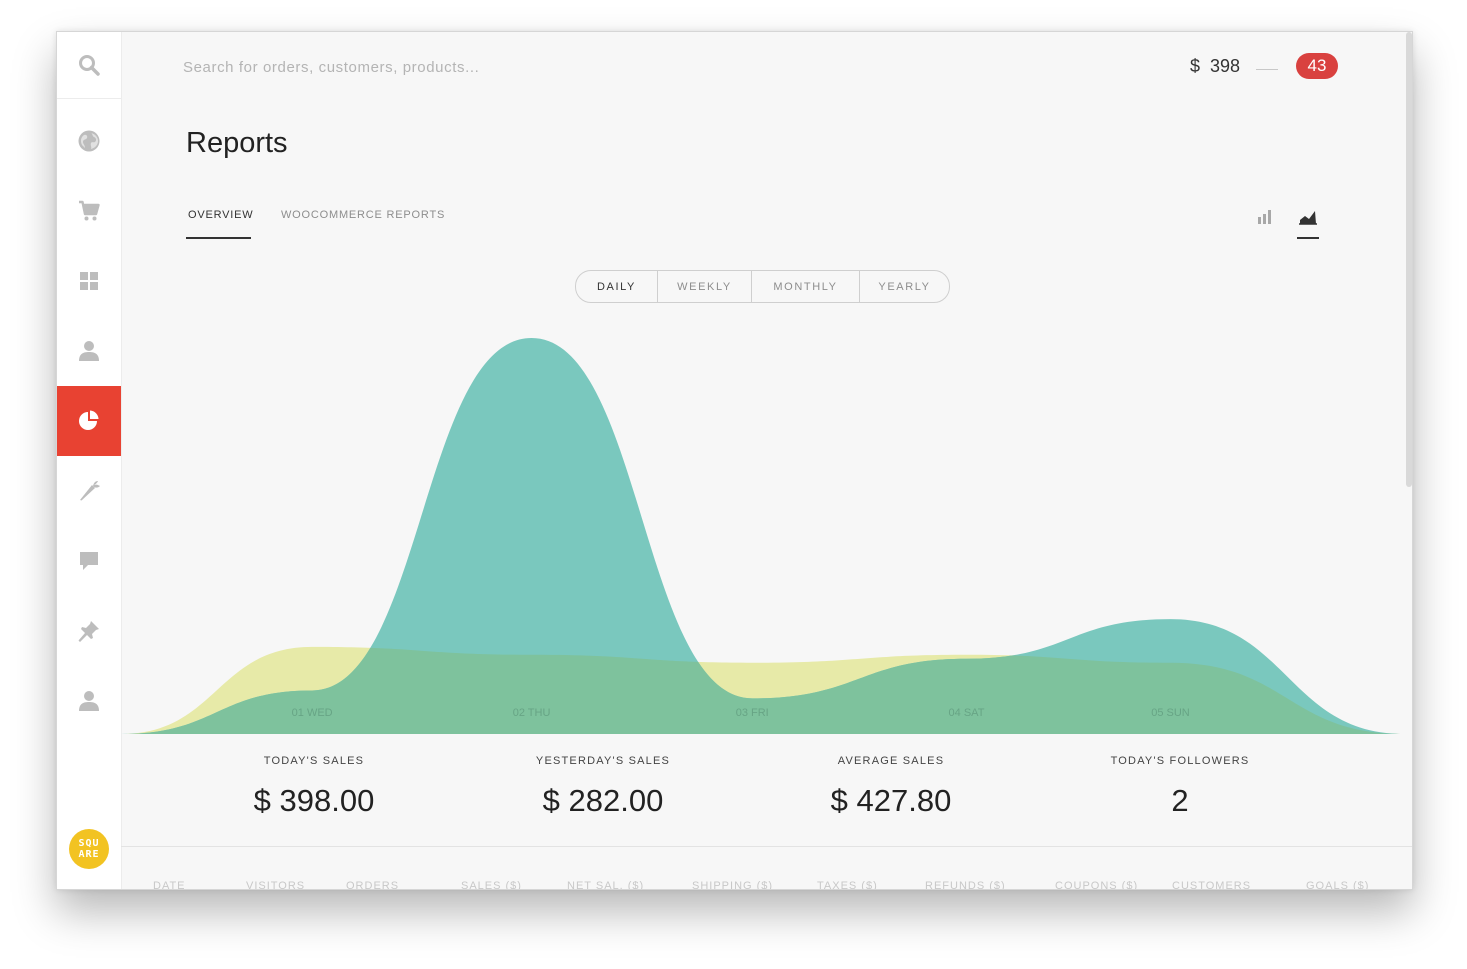 This screenshot has width=1467, height=969. I want to click on table-header-refunds: REFUNDS ($), so click(965, 885).